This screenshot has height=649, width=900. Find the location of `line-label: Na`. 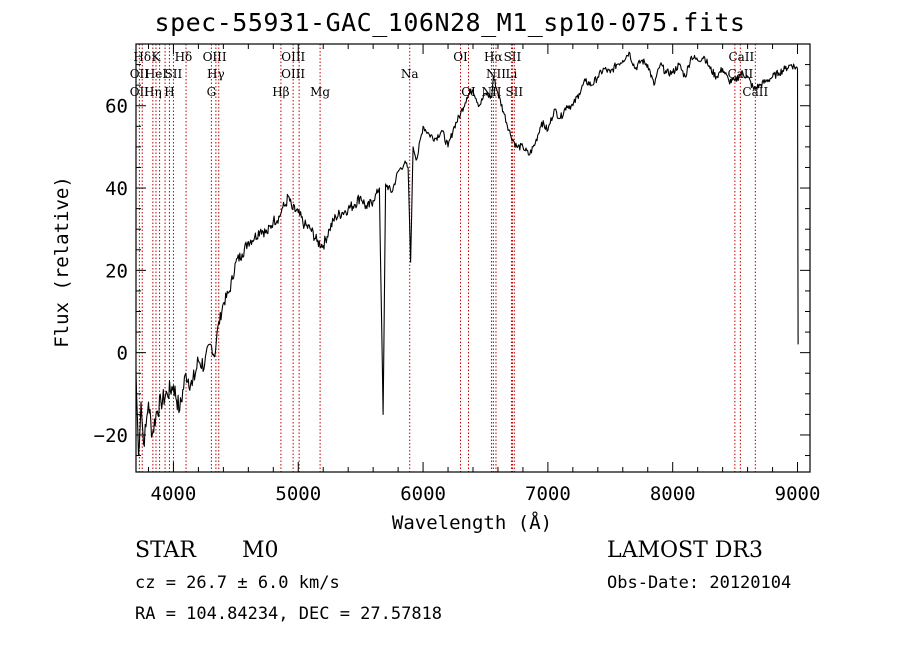

line-label: Na is located at coordinates (410, 74).